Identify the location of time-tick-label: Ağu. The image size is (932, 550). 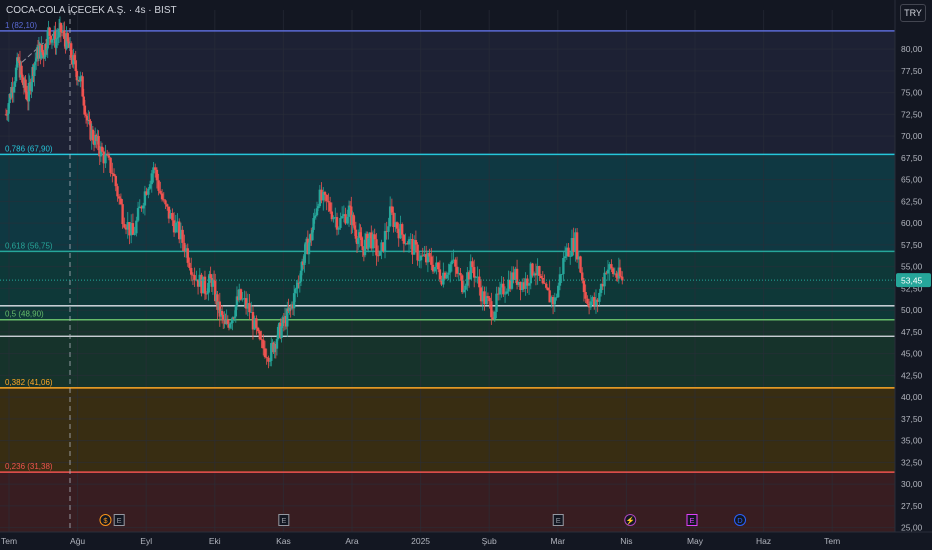
(77, 541).